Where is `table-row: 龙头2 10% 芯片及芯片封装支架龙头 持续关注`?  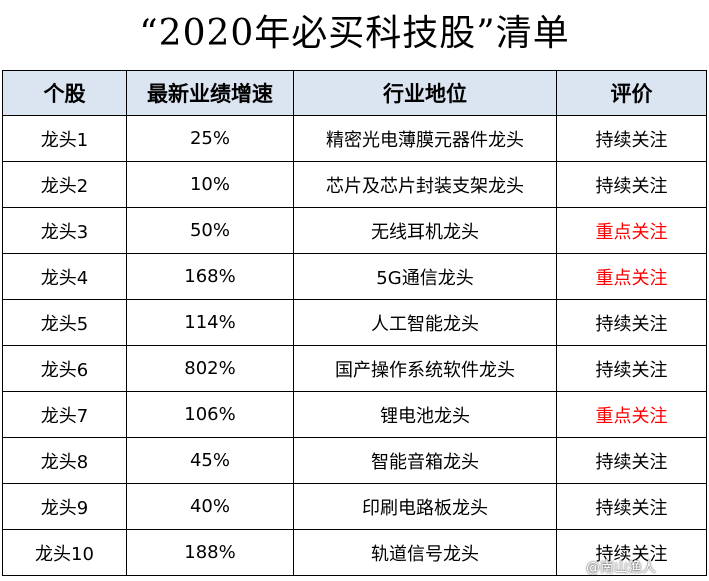 table-row: 龙头2 10% 芯片及芯片封装支架龙头 持续关注 is located at coordinates (354, 184).